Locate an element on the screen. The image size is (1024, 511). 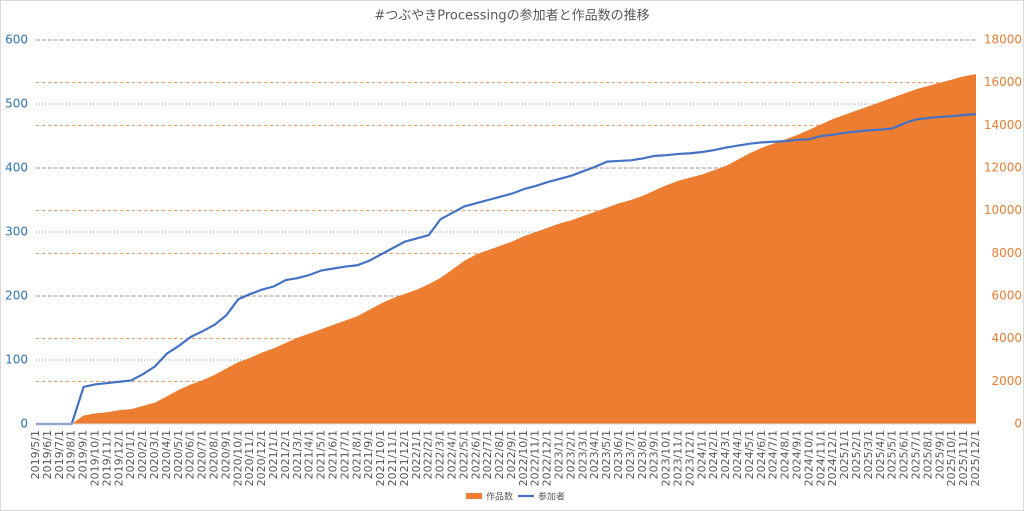
x-tick-label: 2024/4/1 is located at coordinates (737, 454).